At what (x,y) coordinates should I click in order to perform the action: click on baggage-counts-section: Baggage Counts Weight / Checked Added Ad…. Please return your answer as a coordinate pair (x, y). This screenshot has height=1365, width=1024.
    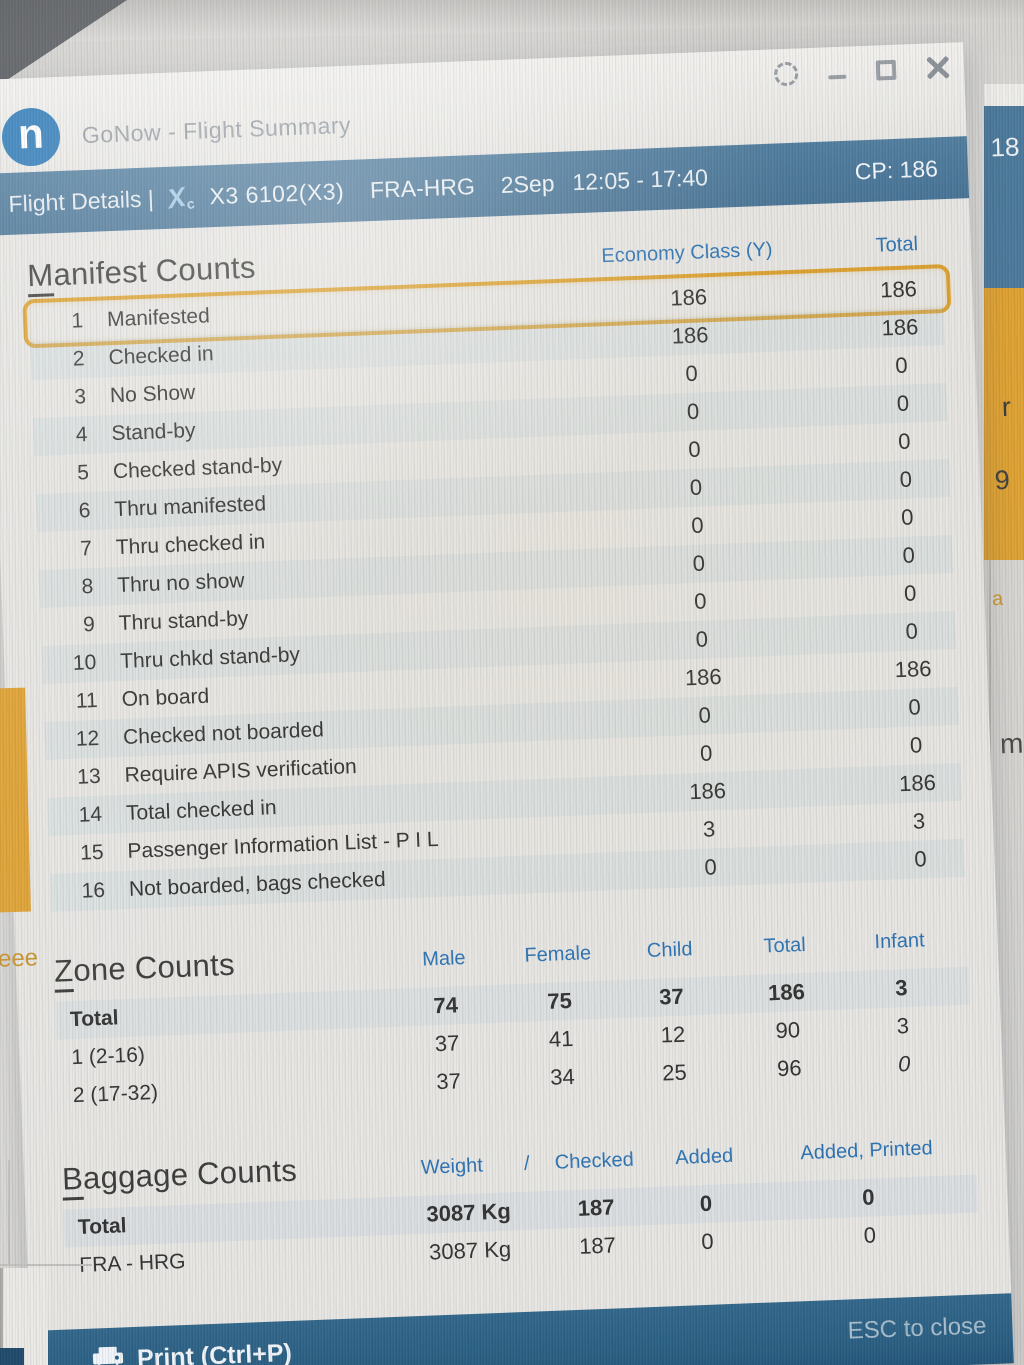
    Looking at the image, I should click on (520, 1206).